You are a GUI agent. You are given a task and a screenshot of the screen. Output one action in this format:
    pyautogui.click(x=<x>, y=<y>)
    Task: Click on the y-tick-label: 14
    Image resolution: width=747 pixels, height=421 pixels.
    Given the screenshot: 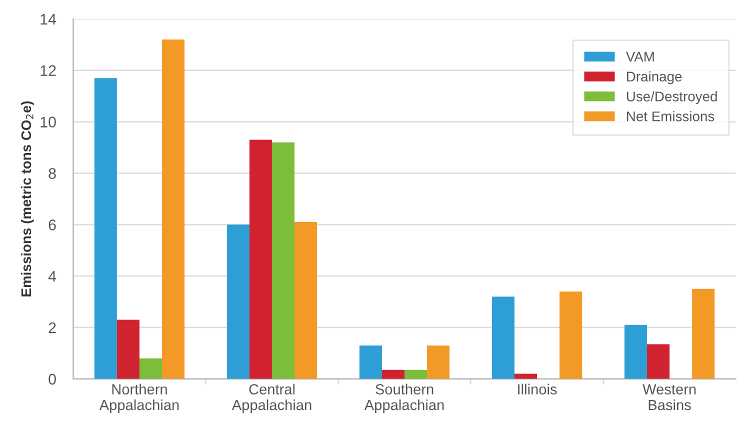 What is the action you would take?
    pyautogui.click(x=48, y=19)
    